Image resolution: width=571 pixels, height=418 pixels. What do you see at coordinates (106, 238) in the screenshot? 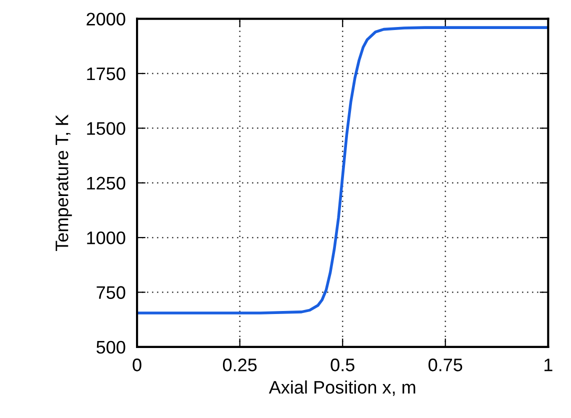
I see `y-tick-label: 1000` at bounding box center [106, 238].